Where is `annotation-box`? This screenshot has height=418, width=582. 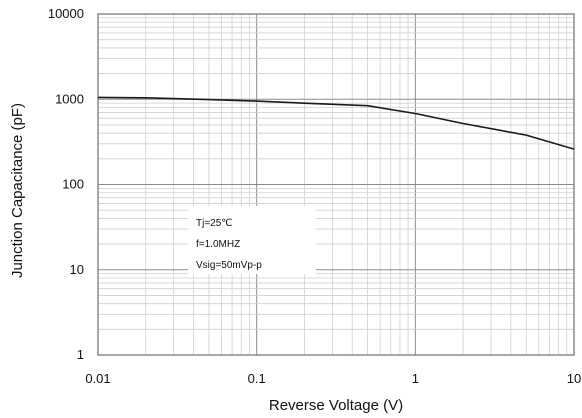 annotation-box is located at coordinates (252, 240).